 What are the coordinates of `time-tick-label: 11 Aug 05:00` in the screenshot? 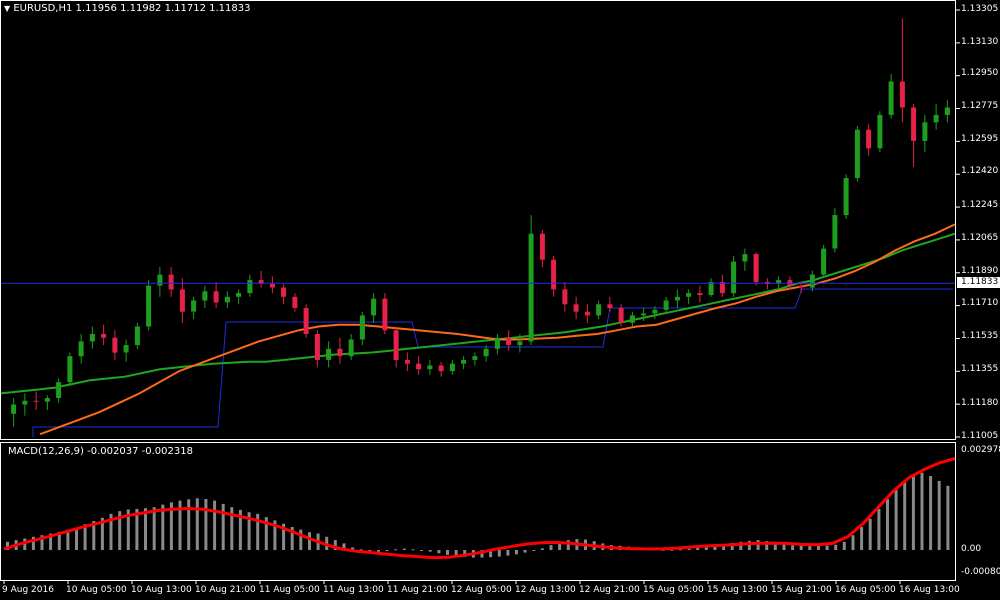 It's located at (289, 590).